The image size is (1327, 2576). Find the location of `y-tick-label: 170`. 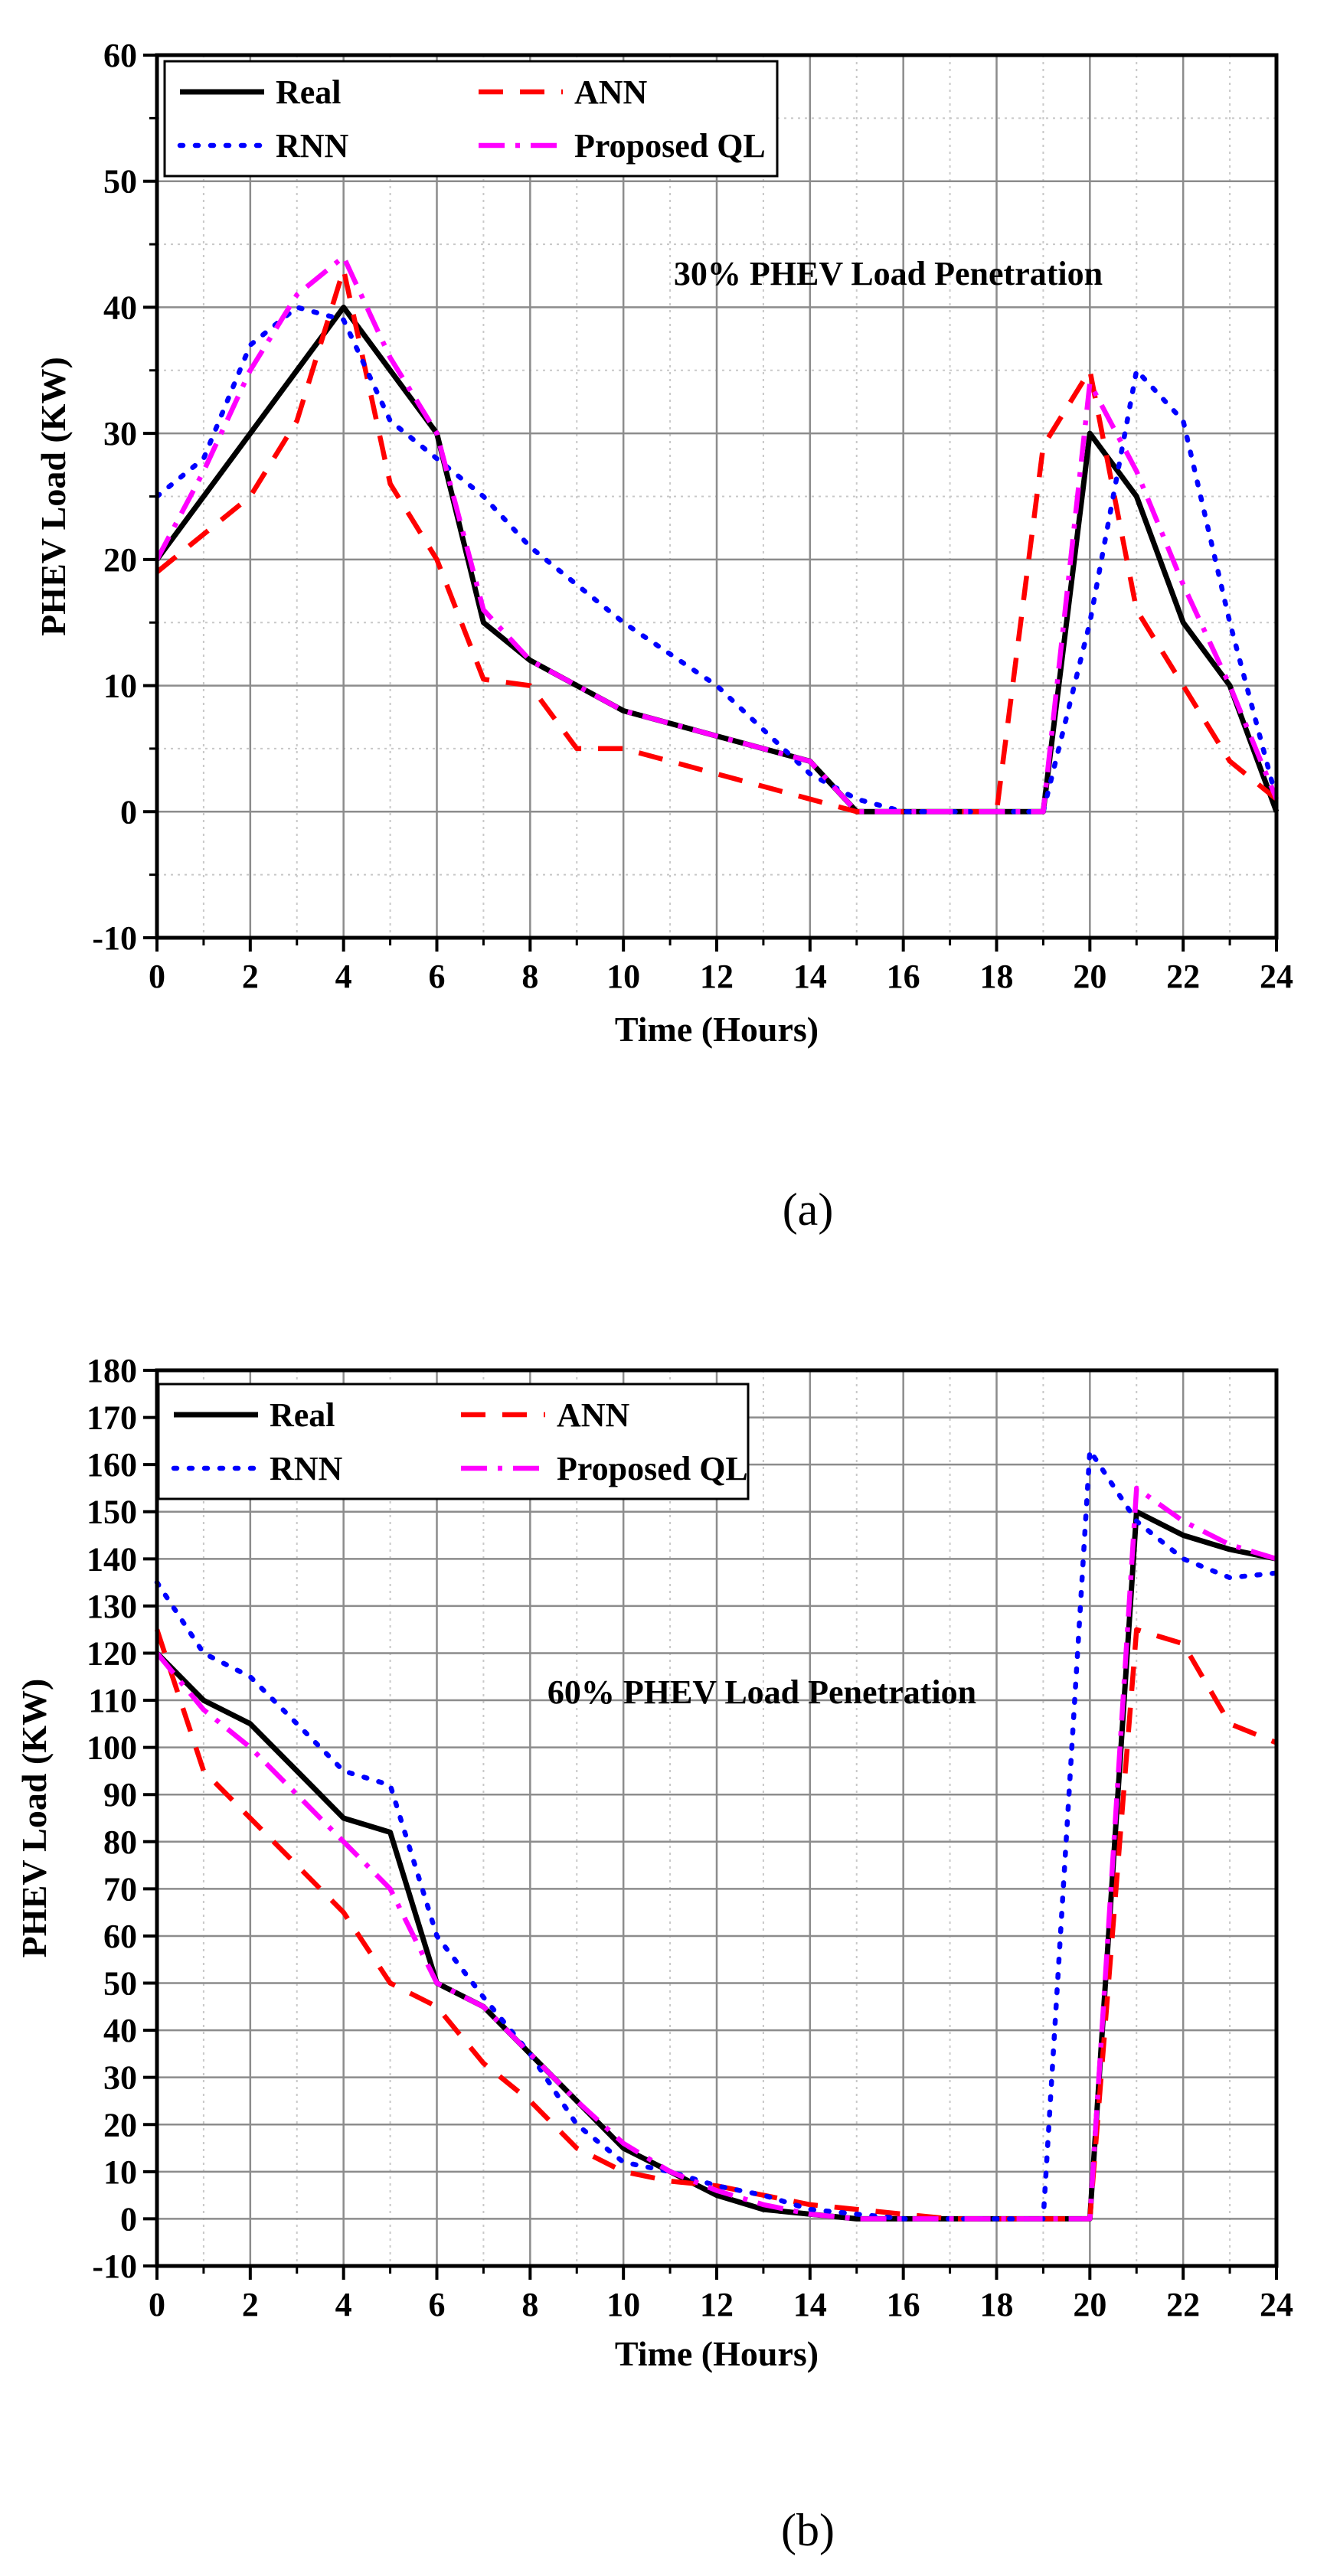

y-tick-label: 170 is located at coordinates (112, 1418).